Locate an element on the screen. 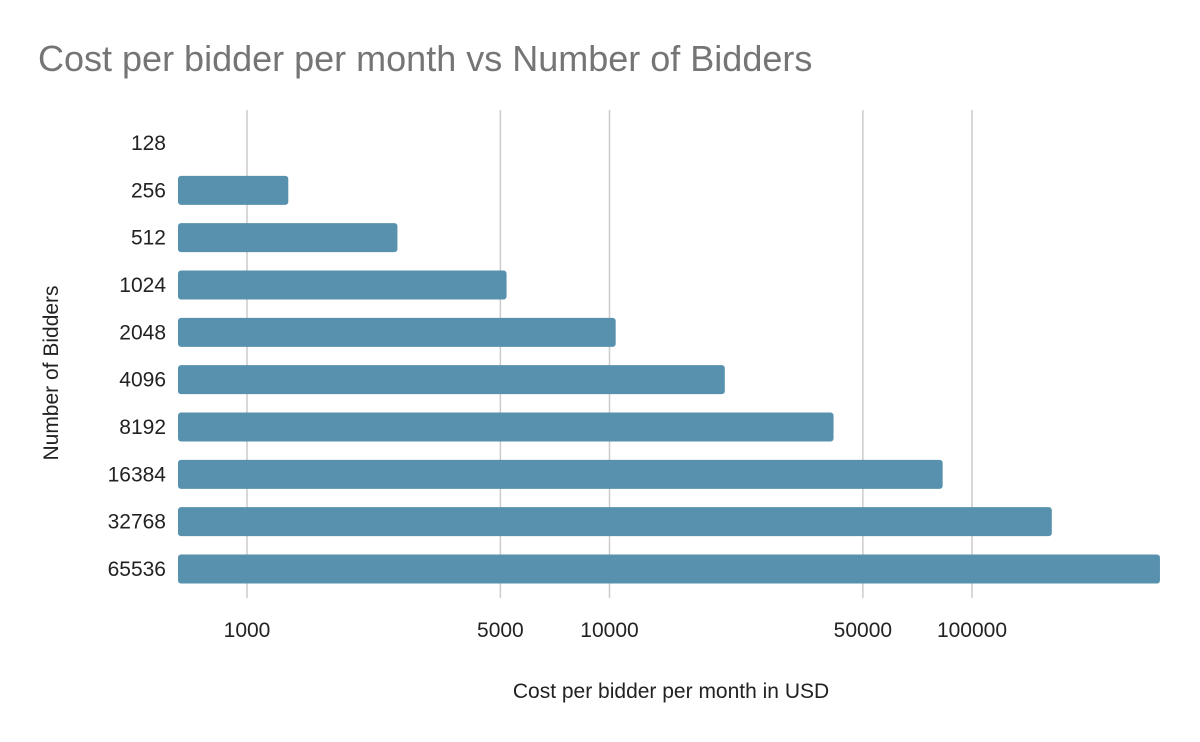  x-tick-label: 50000 is located at coordinates (863, 630).